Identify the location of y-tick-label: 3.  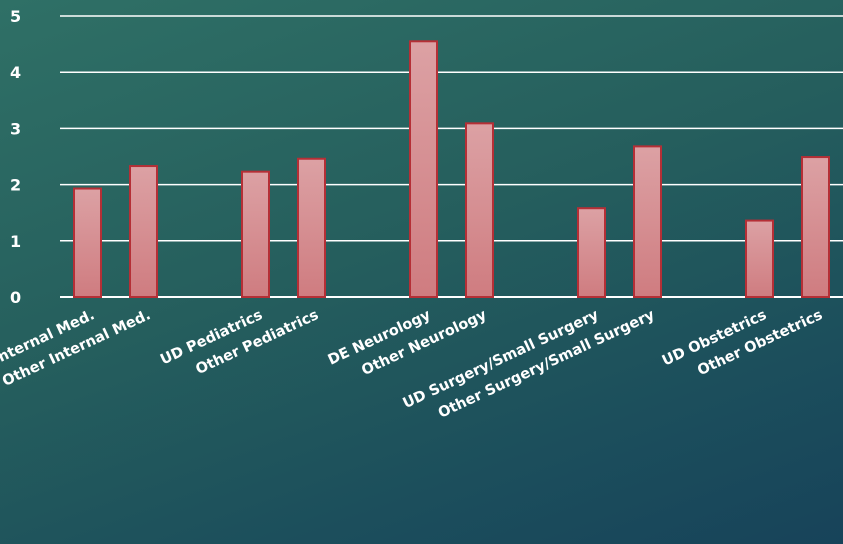
(15, 128).